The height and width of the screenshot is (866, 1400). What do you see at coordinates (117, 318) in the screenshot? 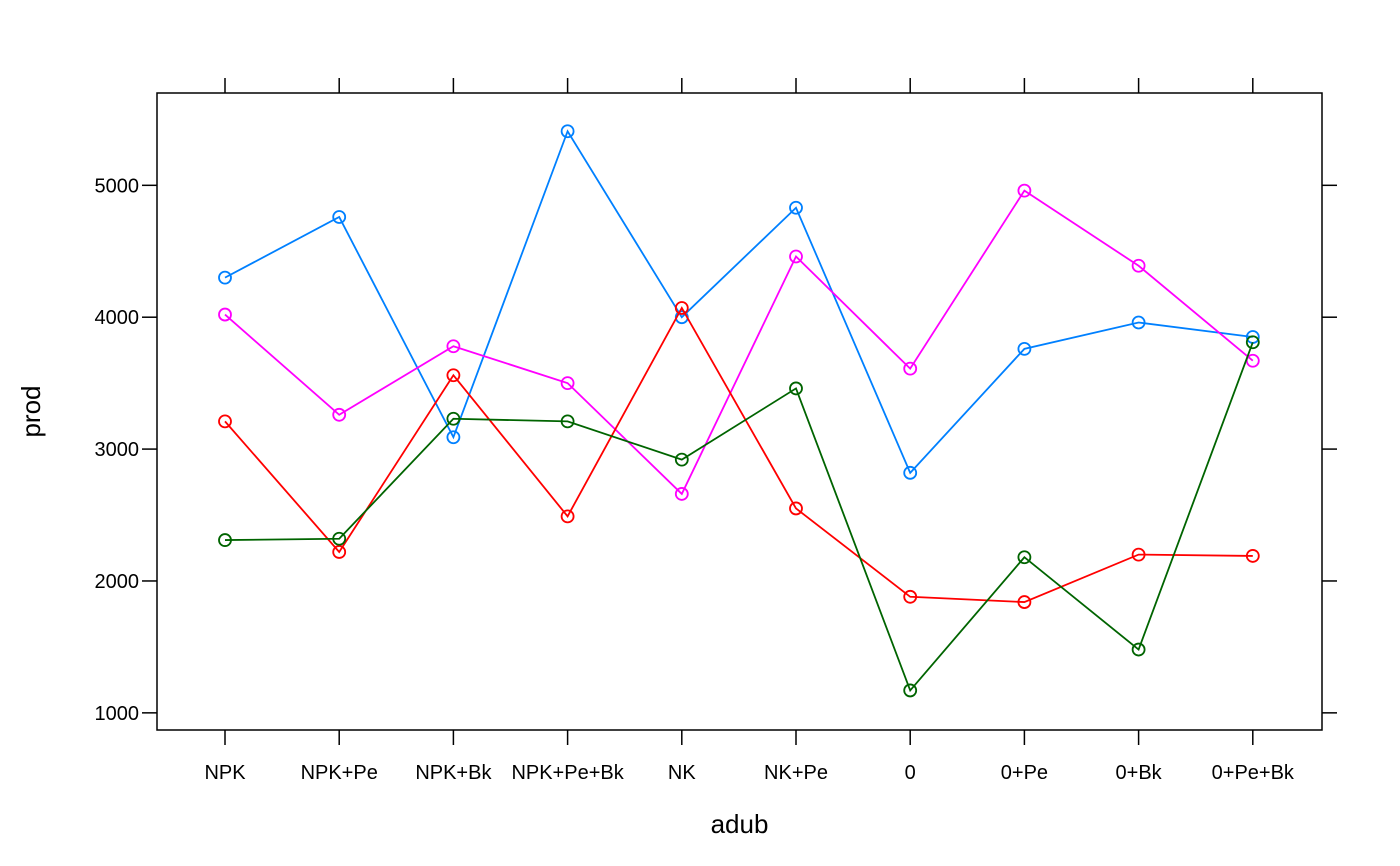
I see `y-tick-label: 4000` at bounding box center [117, 318].